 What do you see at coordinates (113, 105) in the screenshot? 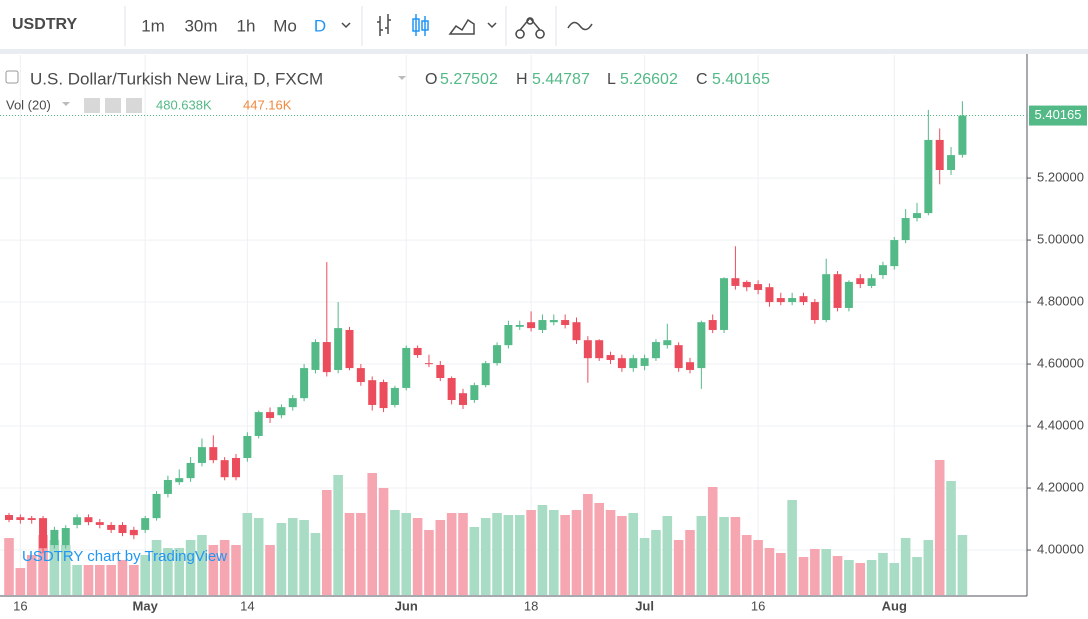
I see `settings-button` at bounding box center [113, 105].